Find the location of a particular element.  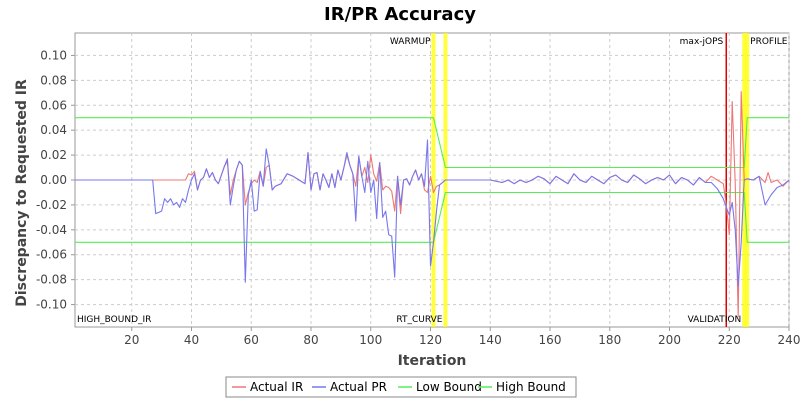

legend-item-label: Low Bound is located at coordinates (449, 387).